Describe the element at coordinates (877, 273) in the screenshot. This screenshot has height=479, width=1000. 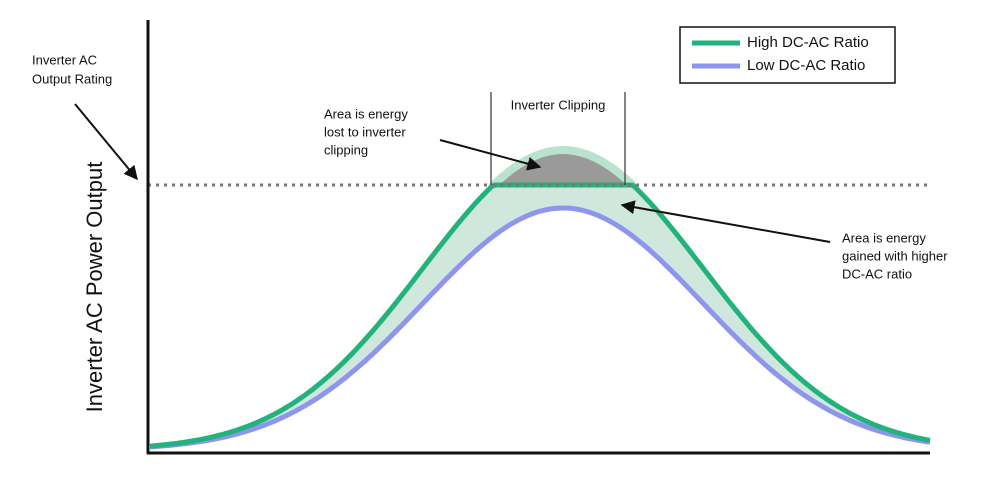
I see `gained-note: DC-AC ratio` at that location.